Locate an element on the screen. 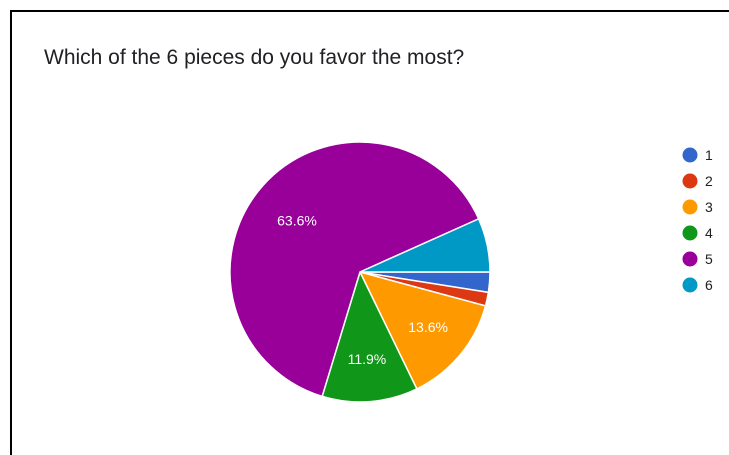 The width and height of the screenshot is (729, 455). legend-label-4: 4 is located at coordinates (709, 233).